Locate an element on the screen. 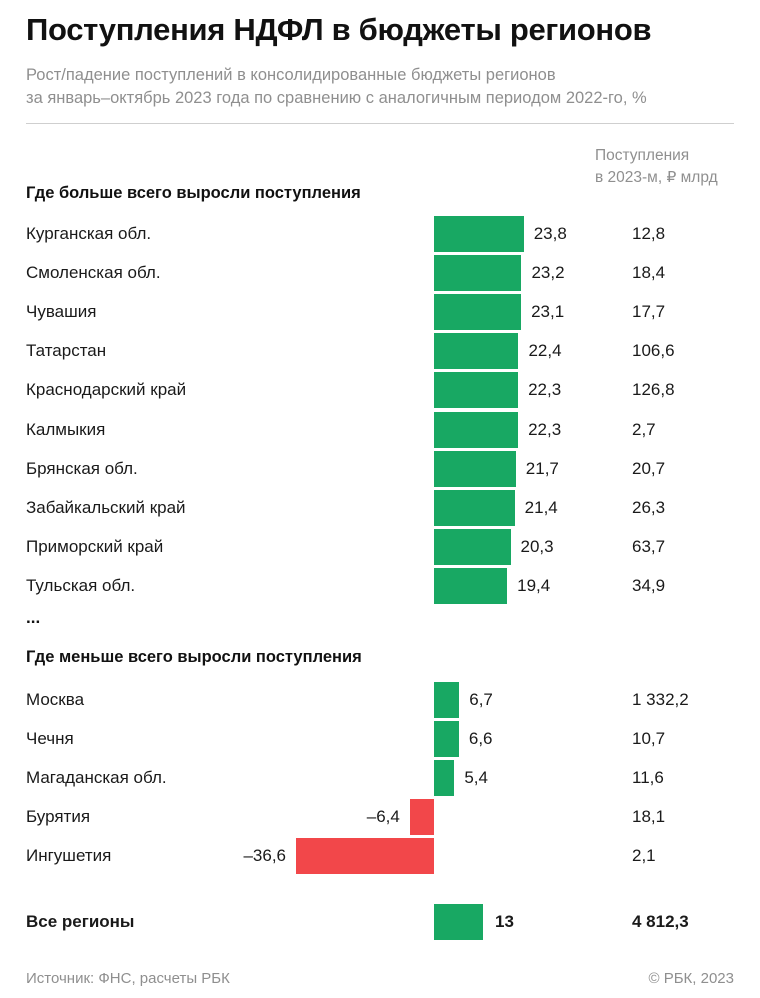 This screenshot has height=998, width=760. region-label-top-9: Тульская обл. is located at coordinates (81, 585).